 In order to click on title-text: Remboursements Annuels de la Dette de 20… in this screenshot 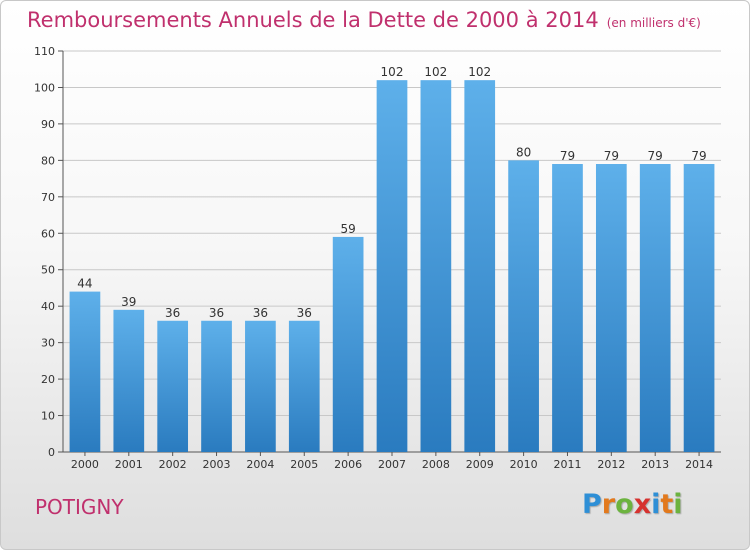, I will do `click(313, 20)`.